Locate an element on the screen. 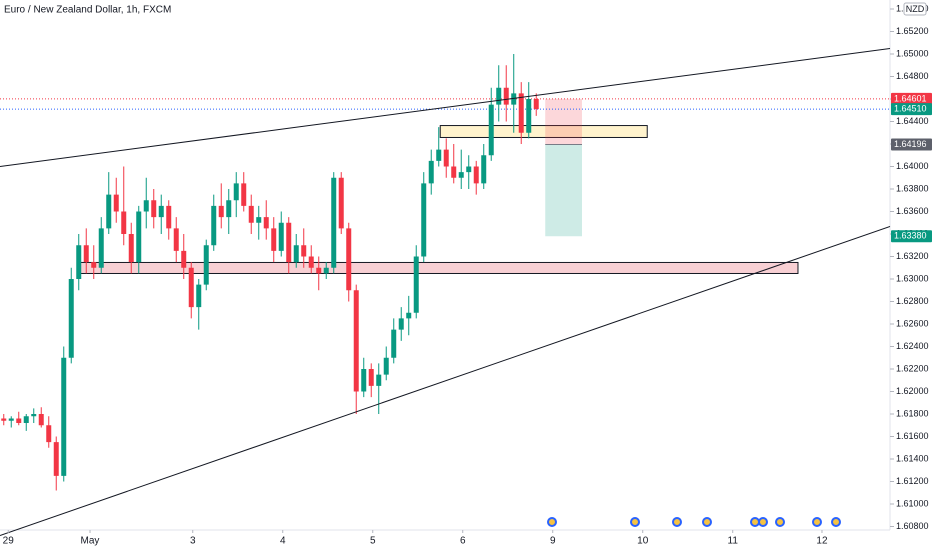 The image size is (932, 550). y-tick-label: 1.63000 is located at coordinates (912, 278).